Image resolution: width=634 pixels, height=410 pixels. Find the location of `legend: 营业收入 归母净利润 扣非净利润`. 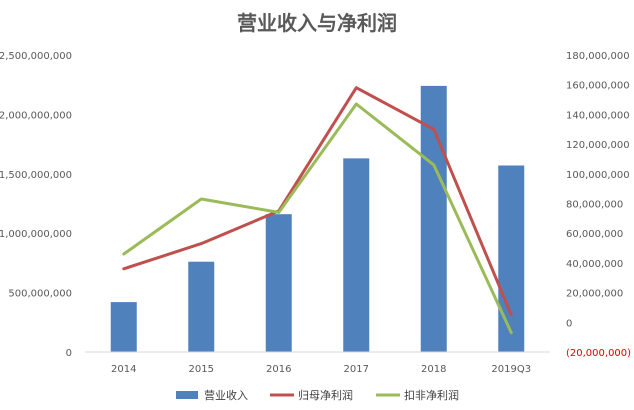

legend: 营业收入 归母净利润 扣非净利润 is located at coordinates (317, 395).